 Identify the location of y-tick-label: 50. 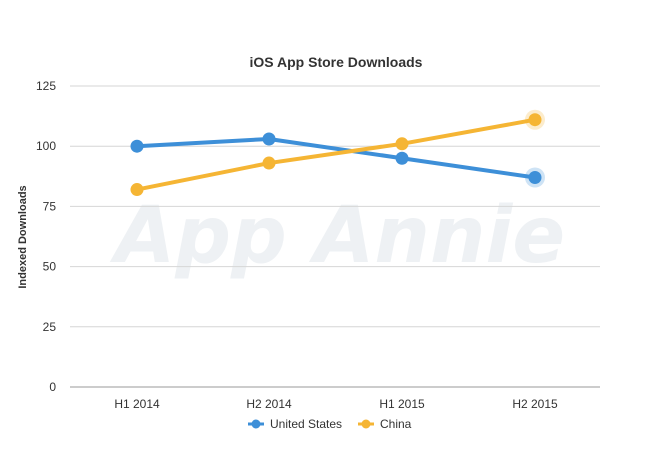
(50, 267).